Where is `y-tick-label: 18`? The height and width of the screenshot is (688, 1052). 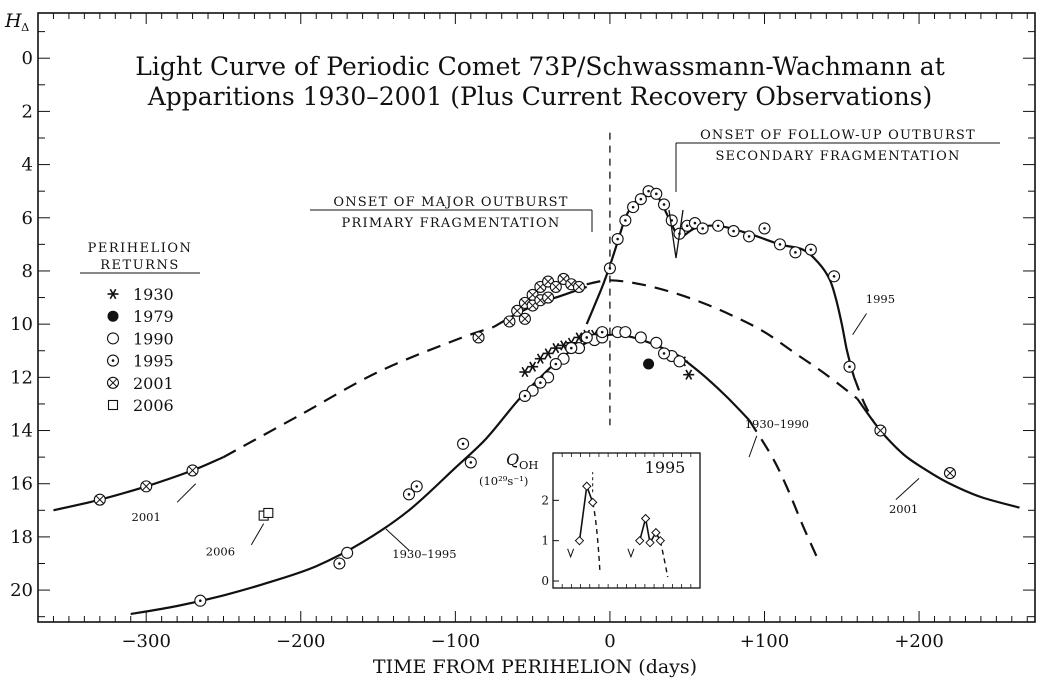 y-tick-label: 18 is located at coordinates (21, 537).